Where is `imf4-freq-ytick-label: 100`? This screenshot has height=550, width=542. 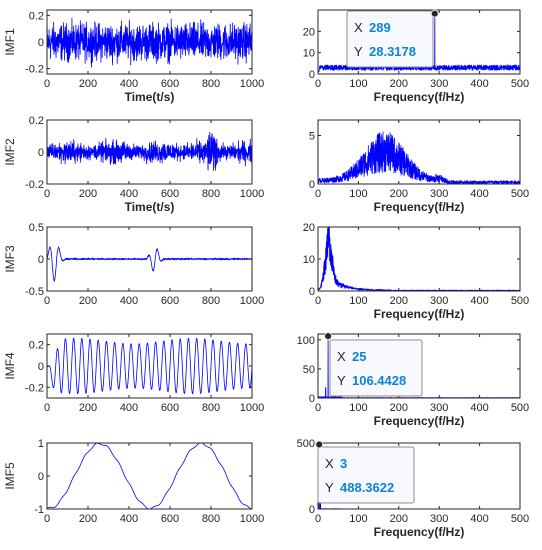 imf4-freq-ytick-label: 100 is located at coordinates (306, 341).